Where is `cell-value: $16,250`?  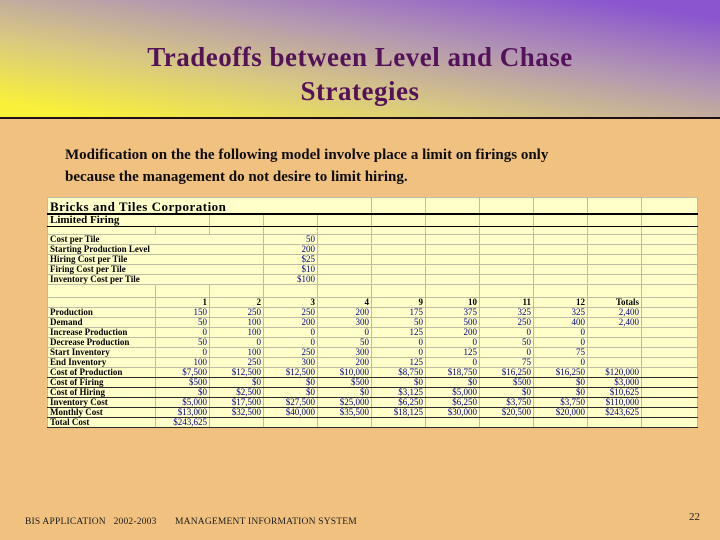
cell-value: $16,250 is located at coordinates (506, 372).